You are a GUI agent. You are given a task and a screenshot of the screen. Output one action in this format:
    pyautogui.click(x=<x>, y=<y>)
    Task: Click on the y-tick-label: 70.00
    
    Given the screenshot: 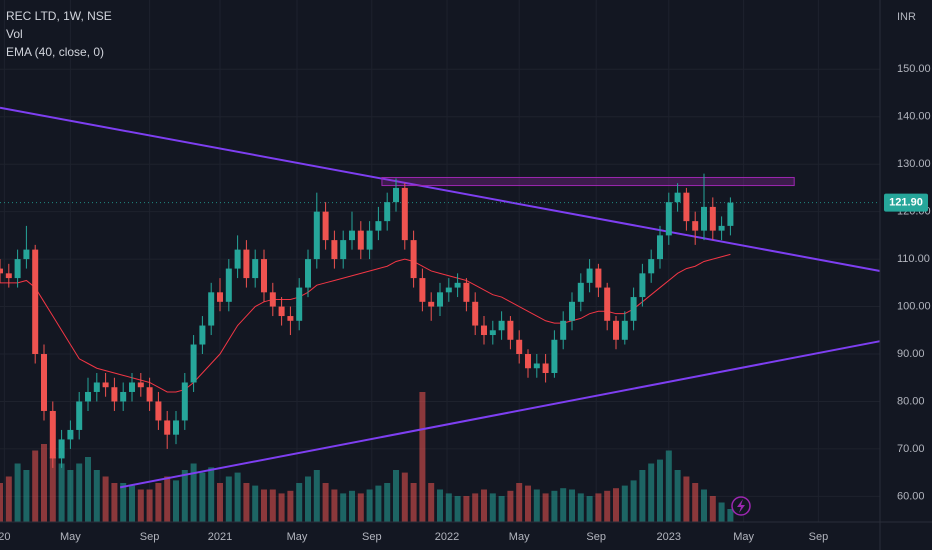 What is the action you would take?
    pyautogui.click(x=911, y=449)
    